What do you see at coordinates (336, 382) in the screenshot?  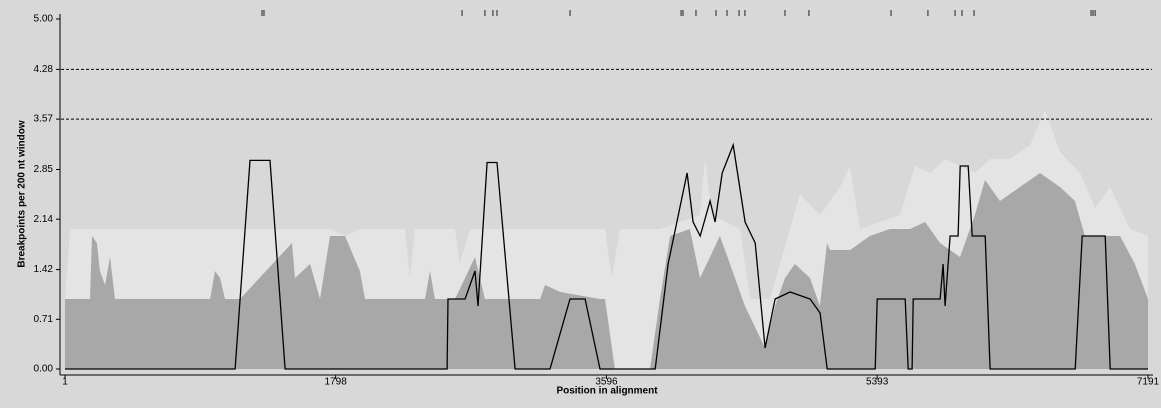 I see `x-tick-label: 1798` at bounding box center [336, 382].